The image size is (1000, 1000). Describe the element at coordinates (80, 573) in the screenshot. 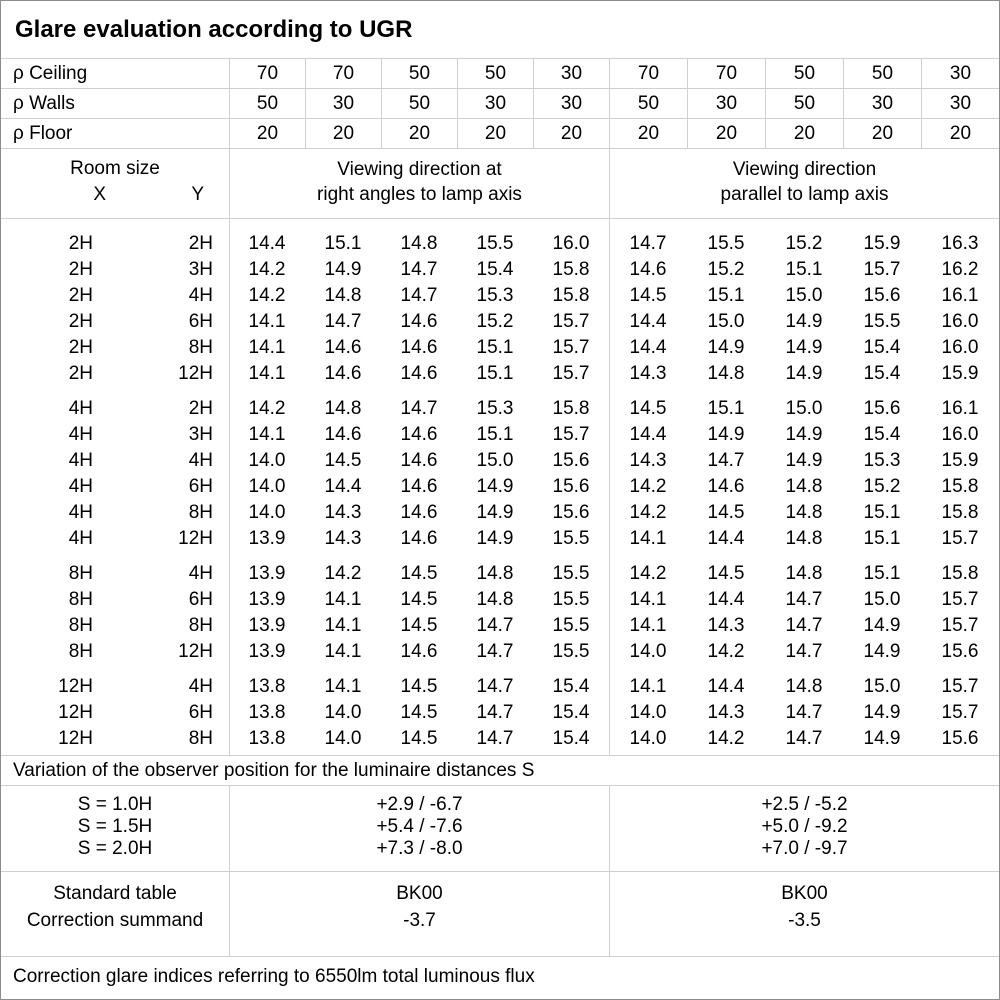

I see `room-size-x: 8H` at that location.